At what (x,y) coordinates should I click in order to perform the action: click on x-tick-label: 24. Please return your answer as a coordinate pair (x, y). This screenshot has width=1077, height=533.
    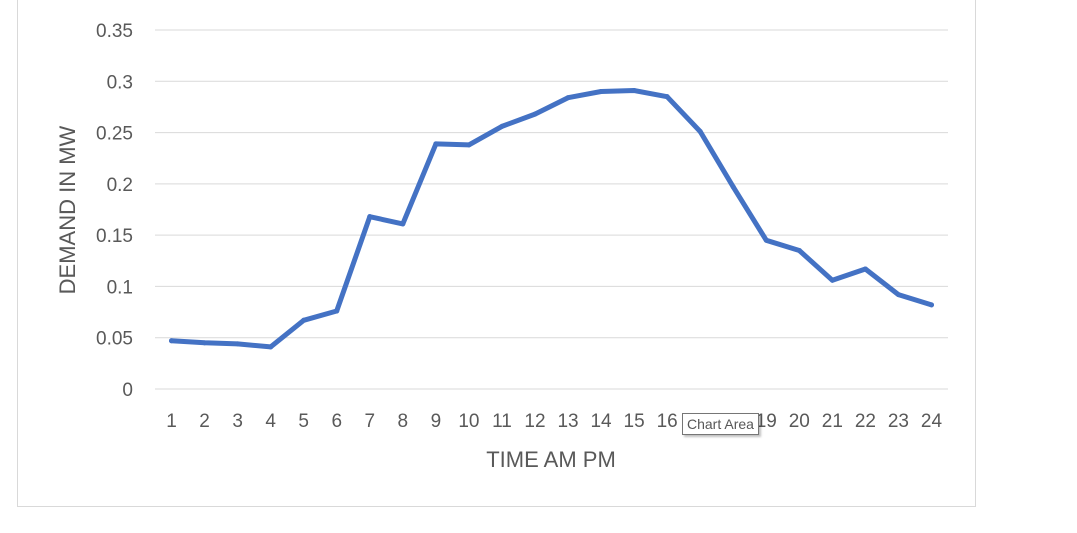
    Looking at the image, I should click on (932, 421).